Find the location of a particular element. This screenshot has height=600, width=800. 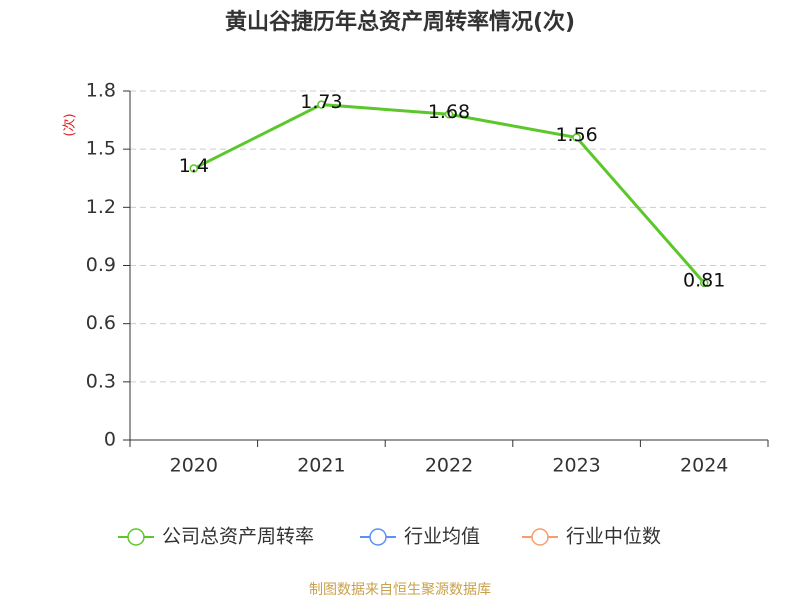

data-label: 1.68 is located at coordinates (449, 112).